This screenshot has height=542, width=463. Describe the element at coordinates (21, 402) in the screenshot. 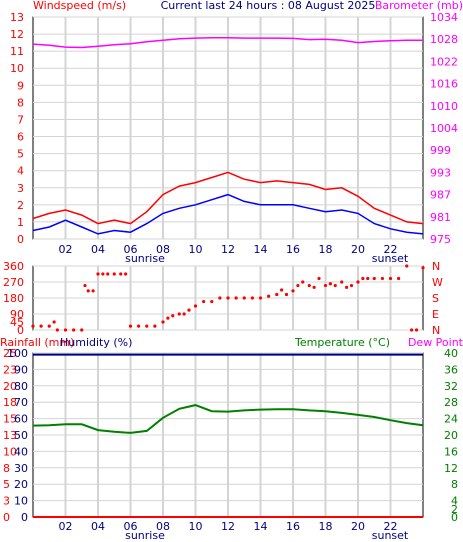

I see `humidity-tick-label: 70` at that location.